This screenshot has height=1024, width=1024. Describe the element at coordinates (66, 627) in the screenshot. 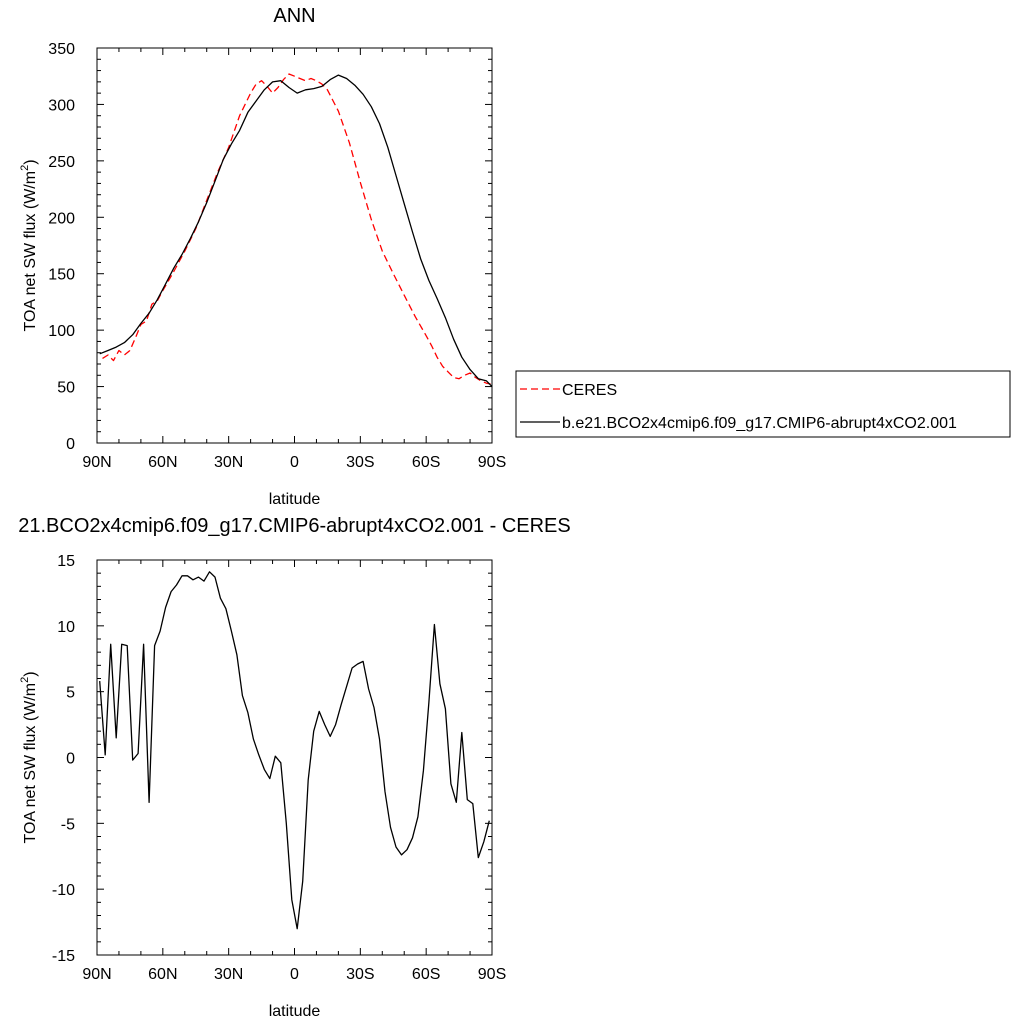

I see `y-tick-label: 10` at that location.